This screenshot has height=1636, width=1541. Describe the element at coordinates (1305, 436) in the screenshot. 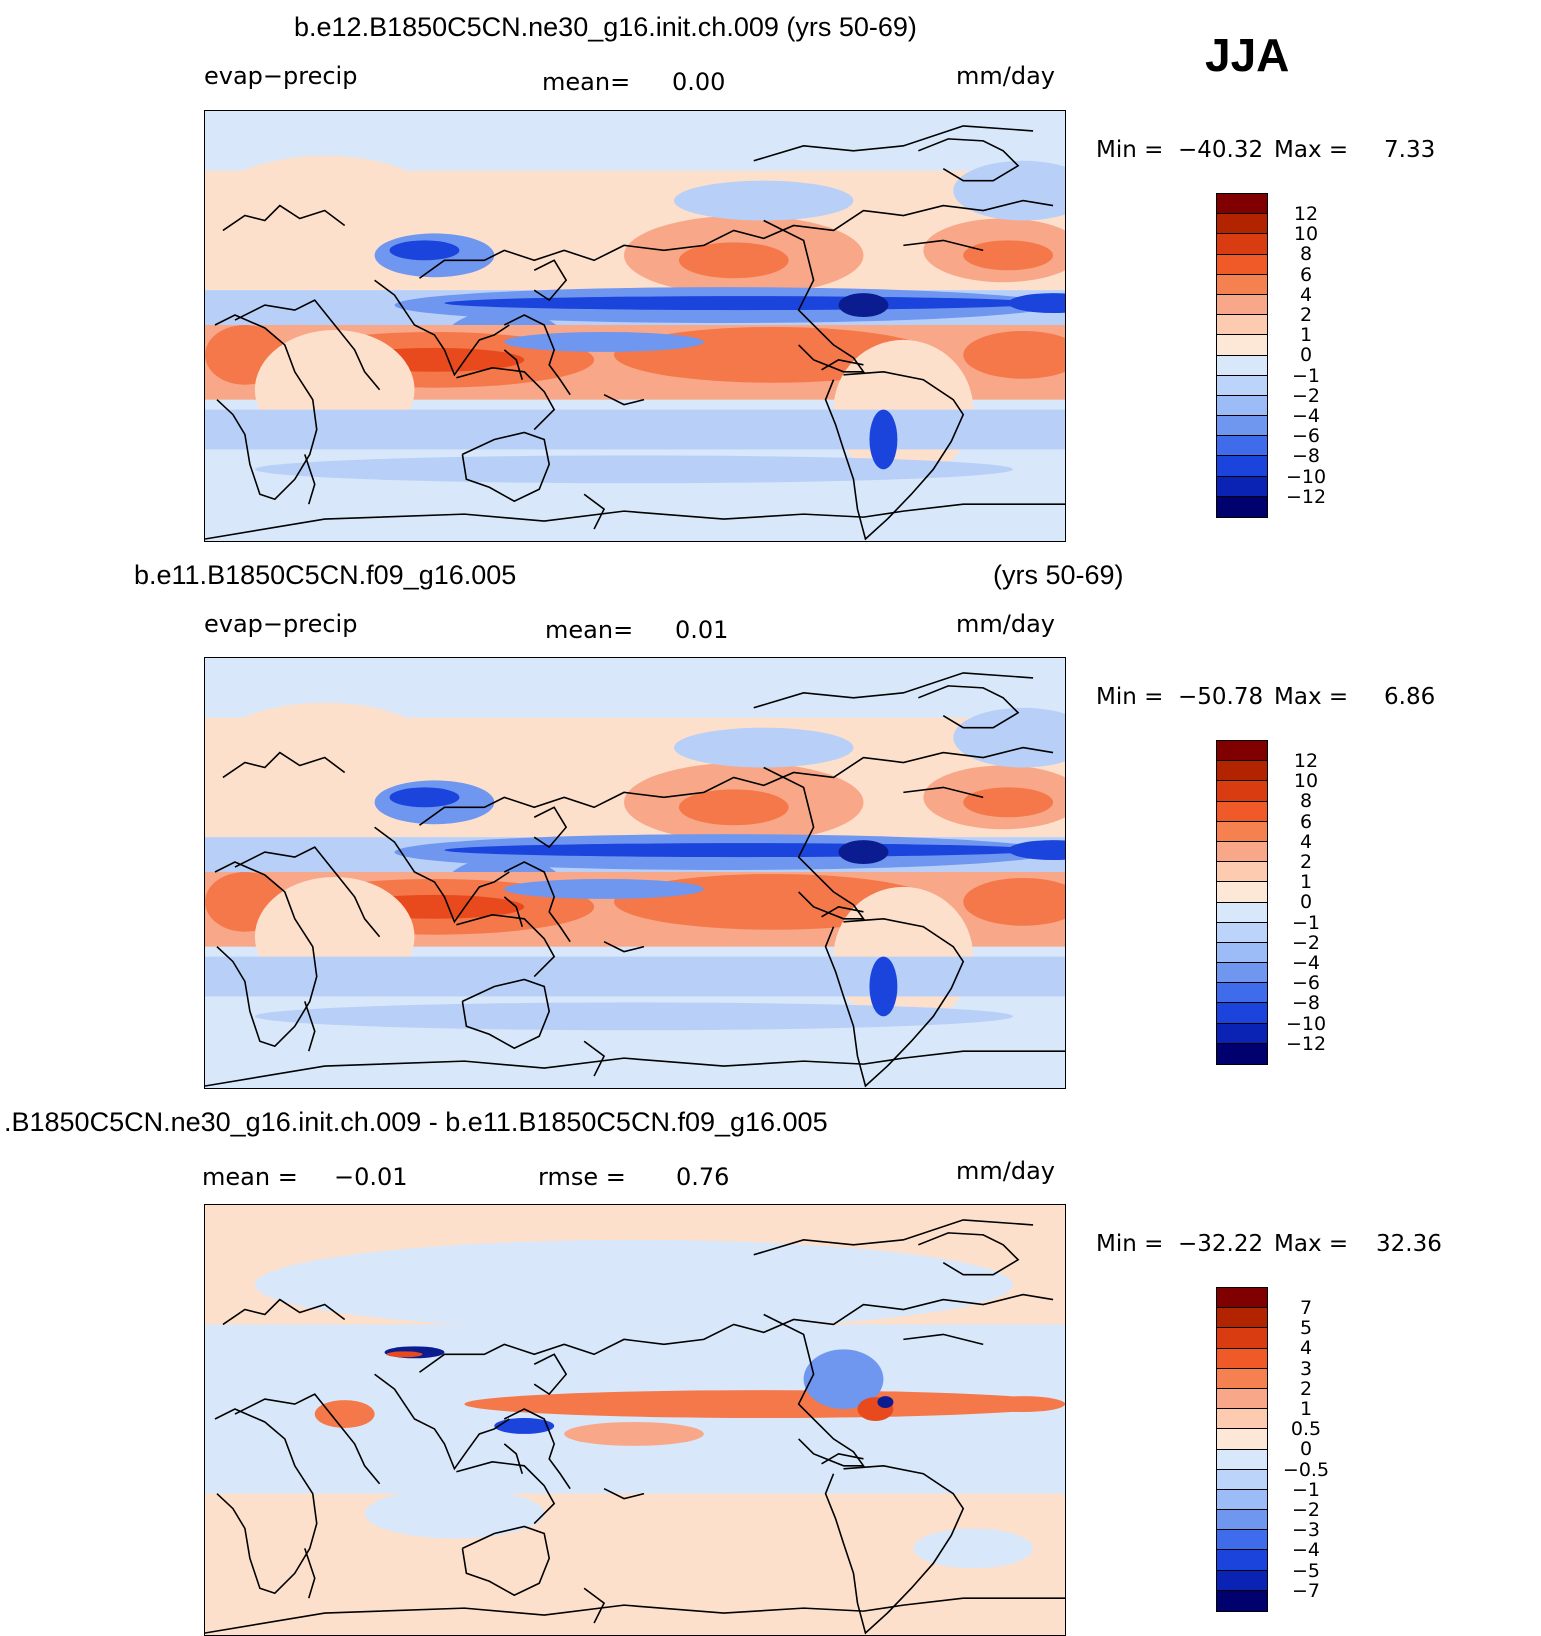

I see `colorbar-tick-label: −6` at that location.